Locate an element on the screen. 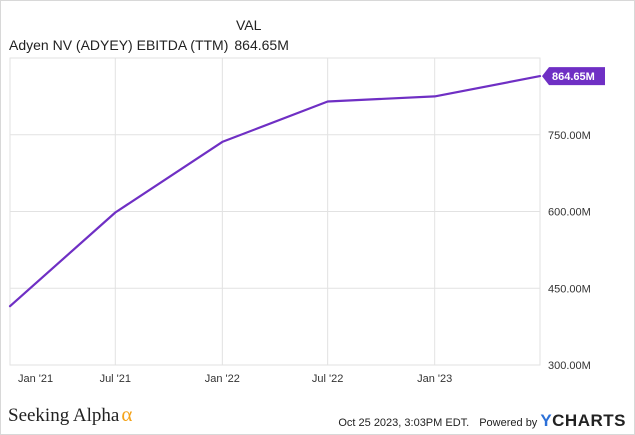  ycharts-logo: YCHARTS is located at coordinates (583, 420).